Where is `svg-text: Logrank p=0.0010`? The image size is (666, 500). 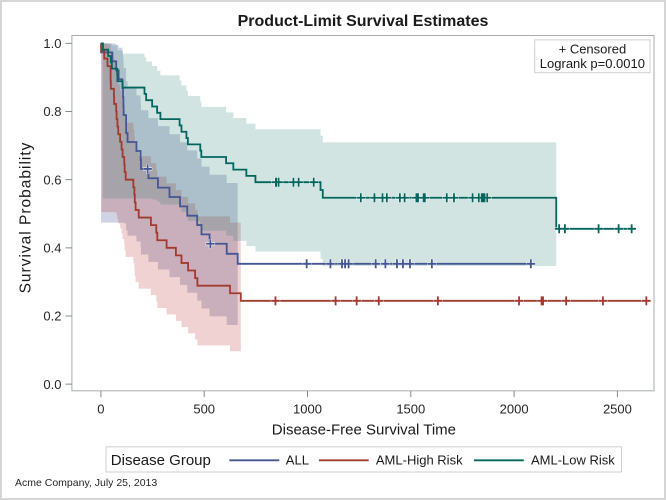
svg-text: Logrank p=0.0010 is located at coordinates (592, 63).